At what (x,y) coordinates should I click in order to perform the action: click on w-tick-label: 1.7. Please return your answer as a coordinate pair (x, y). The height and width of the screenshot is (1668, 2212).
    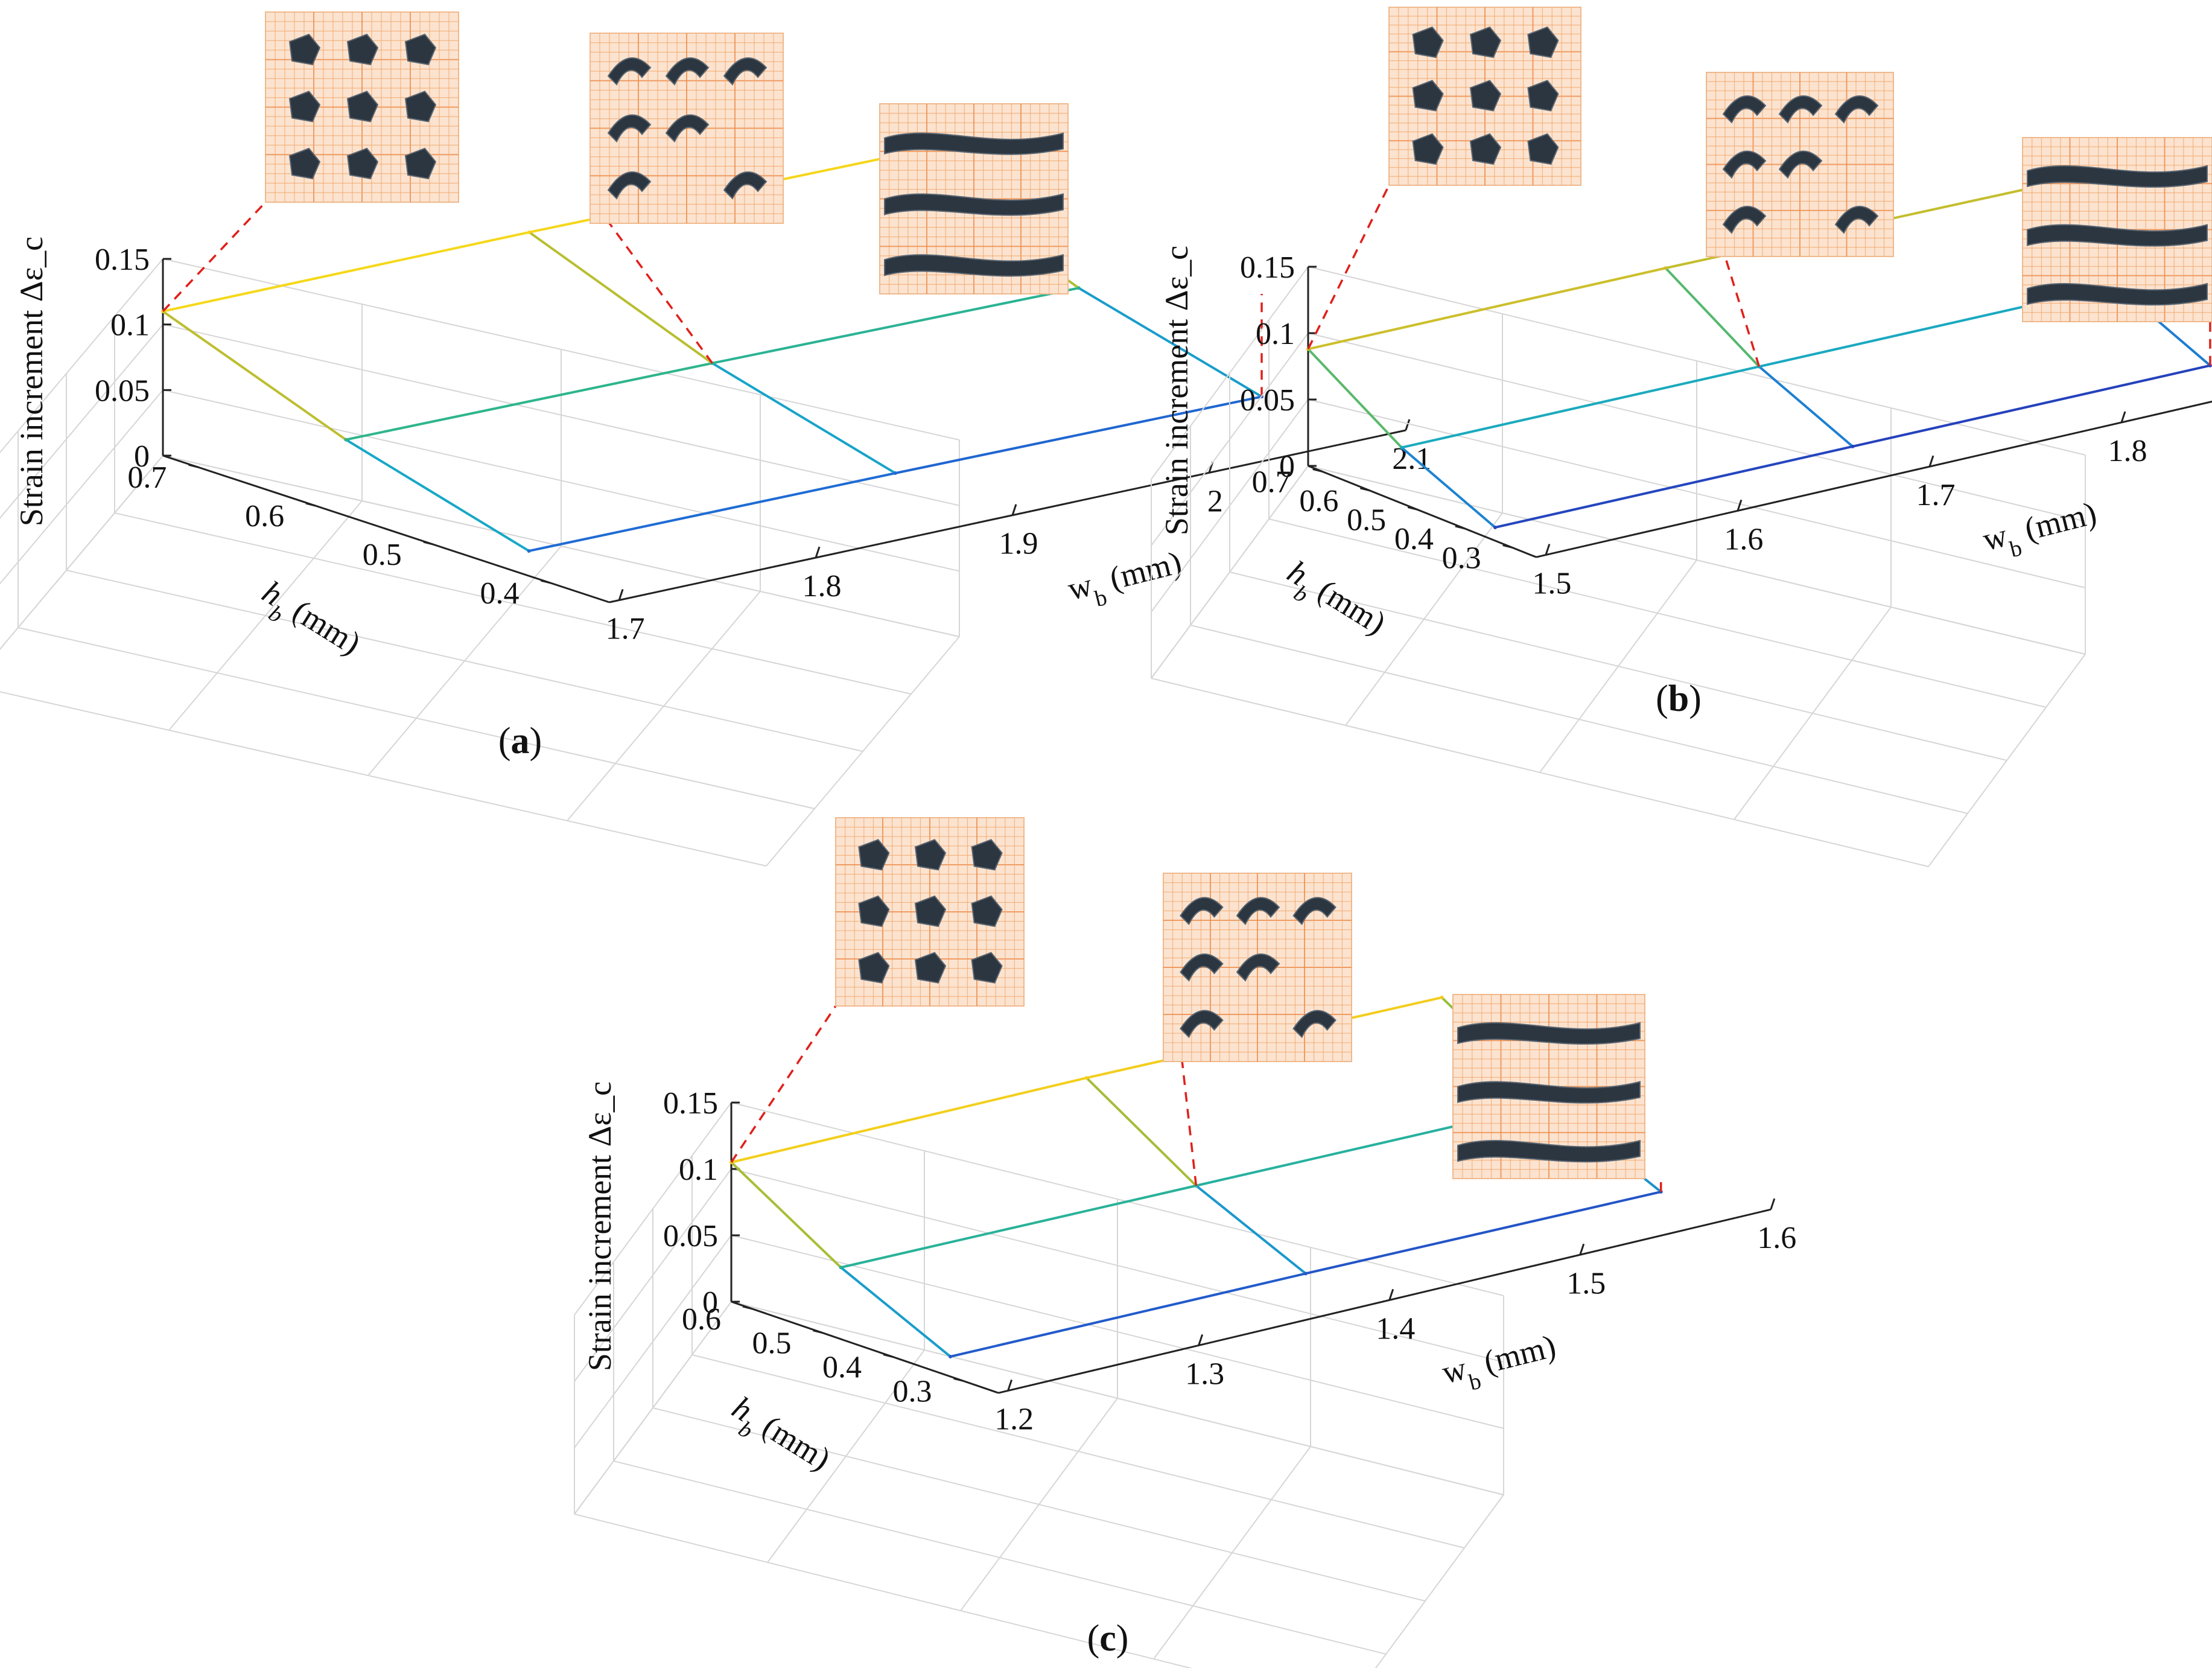
    Looking at the image, I should click on (1935, 495).